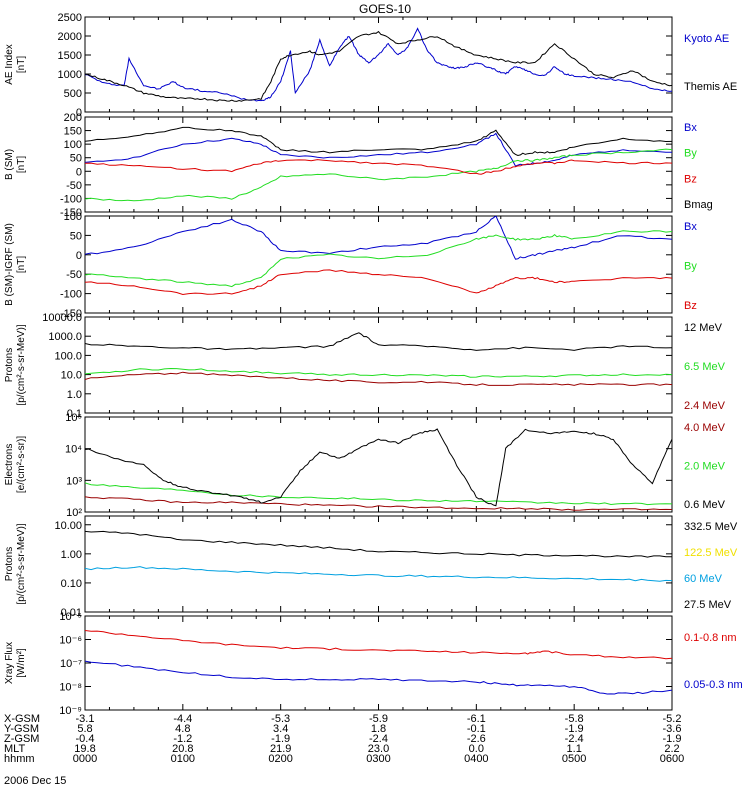 This screenshot has height=800, width=750. What do you see at coordinates (672, 729) in the screenshot?
I see `x-axis-value: -3.6` at bounding box center [672, 729].